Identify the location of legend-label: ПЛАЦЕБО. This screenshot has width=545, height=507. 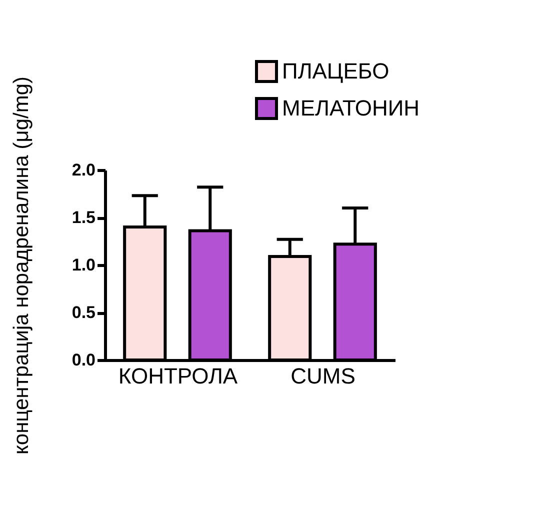
(336, 71).